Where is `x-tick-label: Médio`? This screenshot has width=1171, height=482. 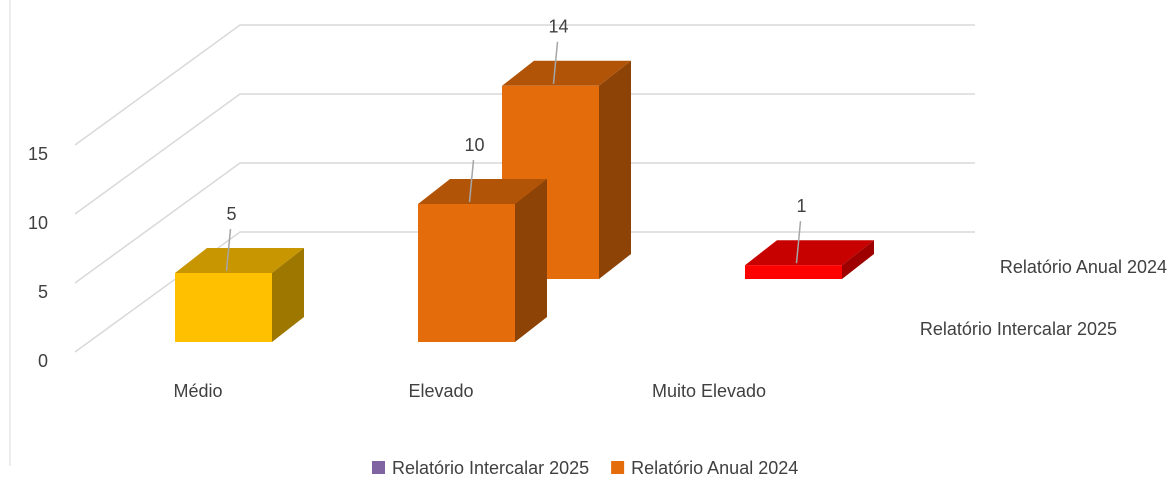
x-tick-label: Médio is located at coordinates (197, 391).